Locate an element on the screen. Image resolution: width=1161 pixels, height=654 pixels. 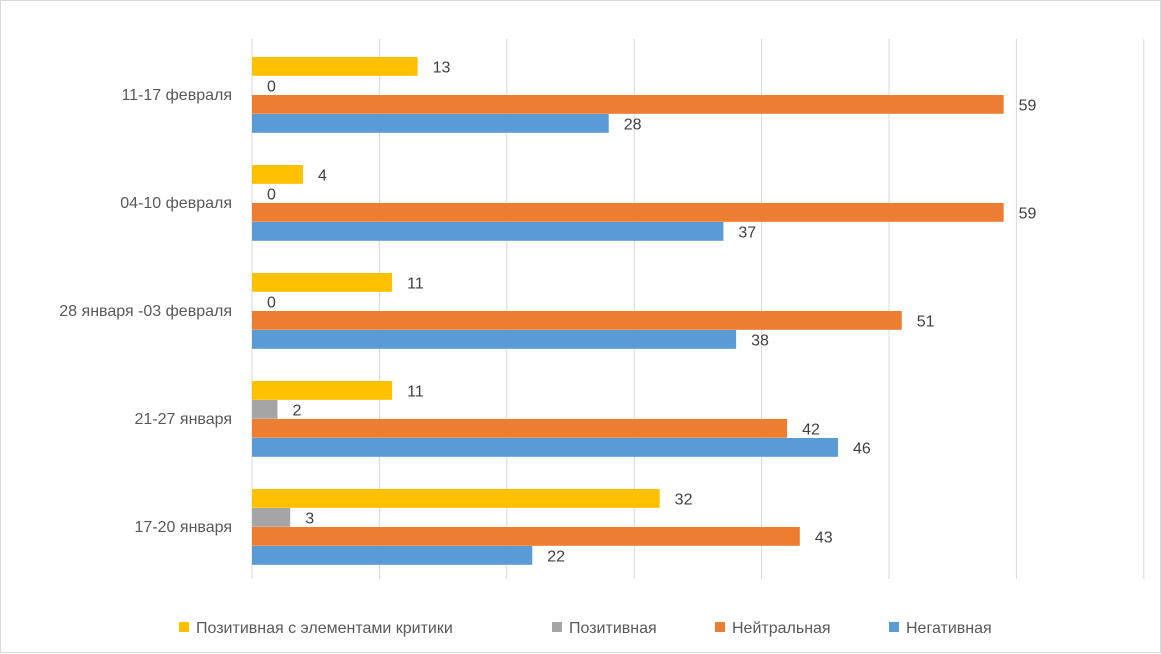
data-label: 2 is located at coordinates (296, 410).